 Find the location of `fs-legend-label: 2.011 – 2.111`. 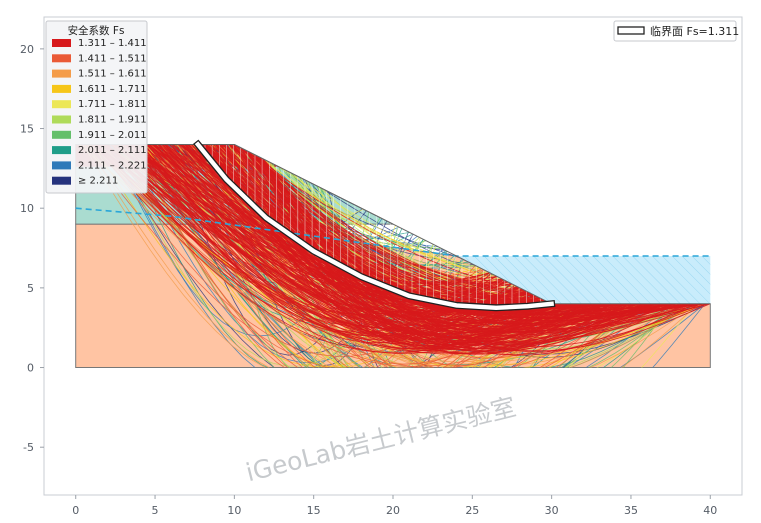

fs-legend-label: 2.011 – 2.111 is located at coordinates (112, 150).